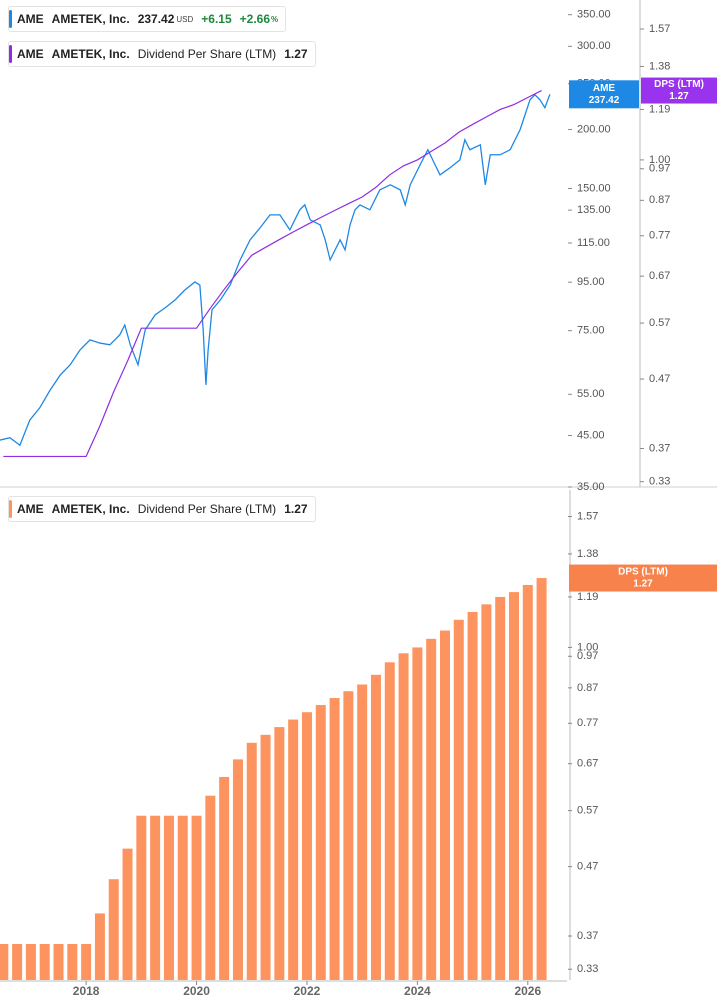  What do you see at coordinates (591, 394) in the screenshot?
I see `y-tick-label: 55.00` at bounding box center [591, 394].